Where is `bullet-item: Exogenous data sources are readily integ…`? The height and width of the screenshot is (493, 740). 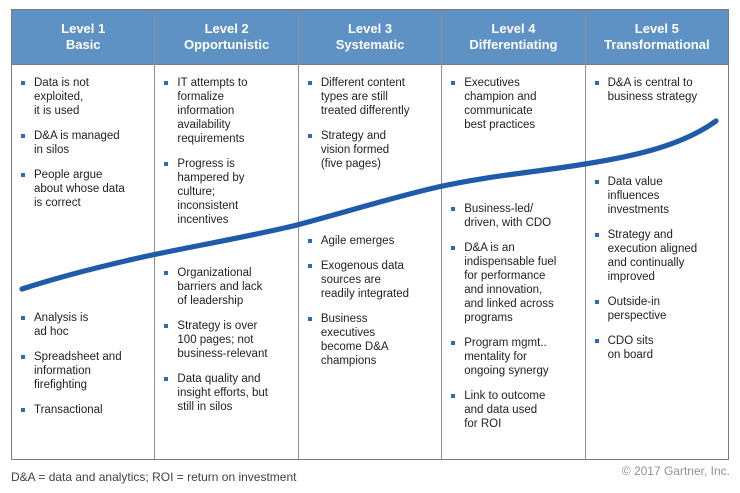
bullet-item: Exogenous data sources are readily integ… is located at coordinates (369, 280).